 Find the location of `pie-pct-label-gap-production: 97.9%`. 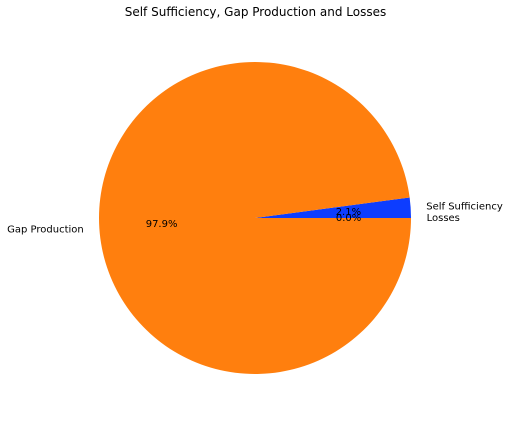

pie-pct-label-gap-production: 97.9% is located at coordinates (162, 224).